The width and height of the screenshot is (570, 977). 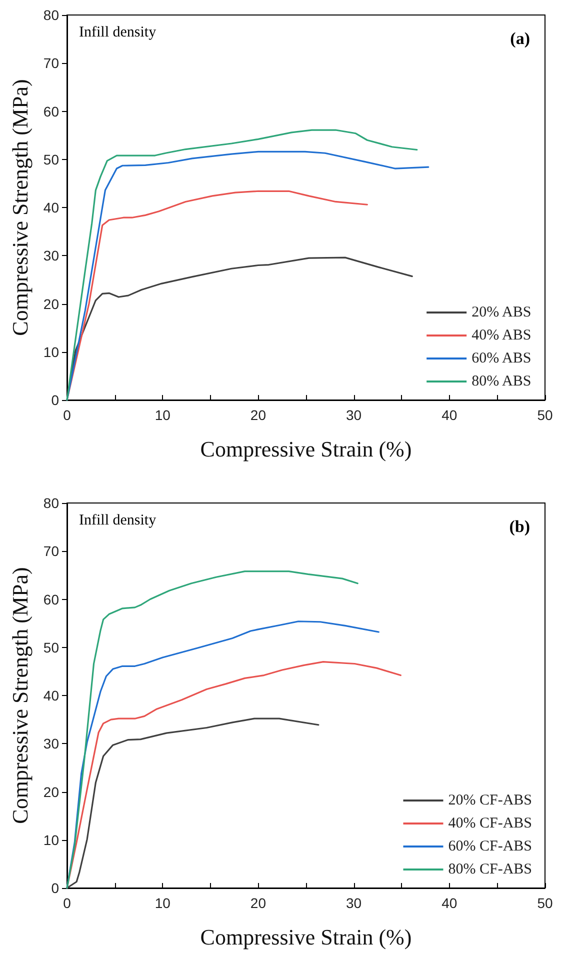 What do you see at coordinates (502, 312) in the screenshot?
I see `legend-label: 20% ABS` at bounding box center [502, 312].